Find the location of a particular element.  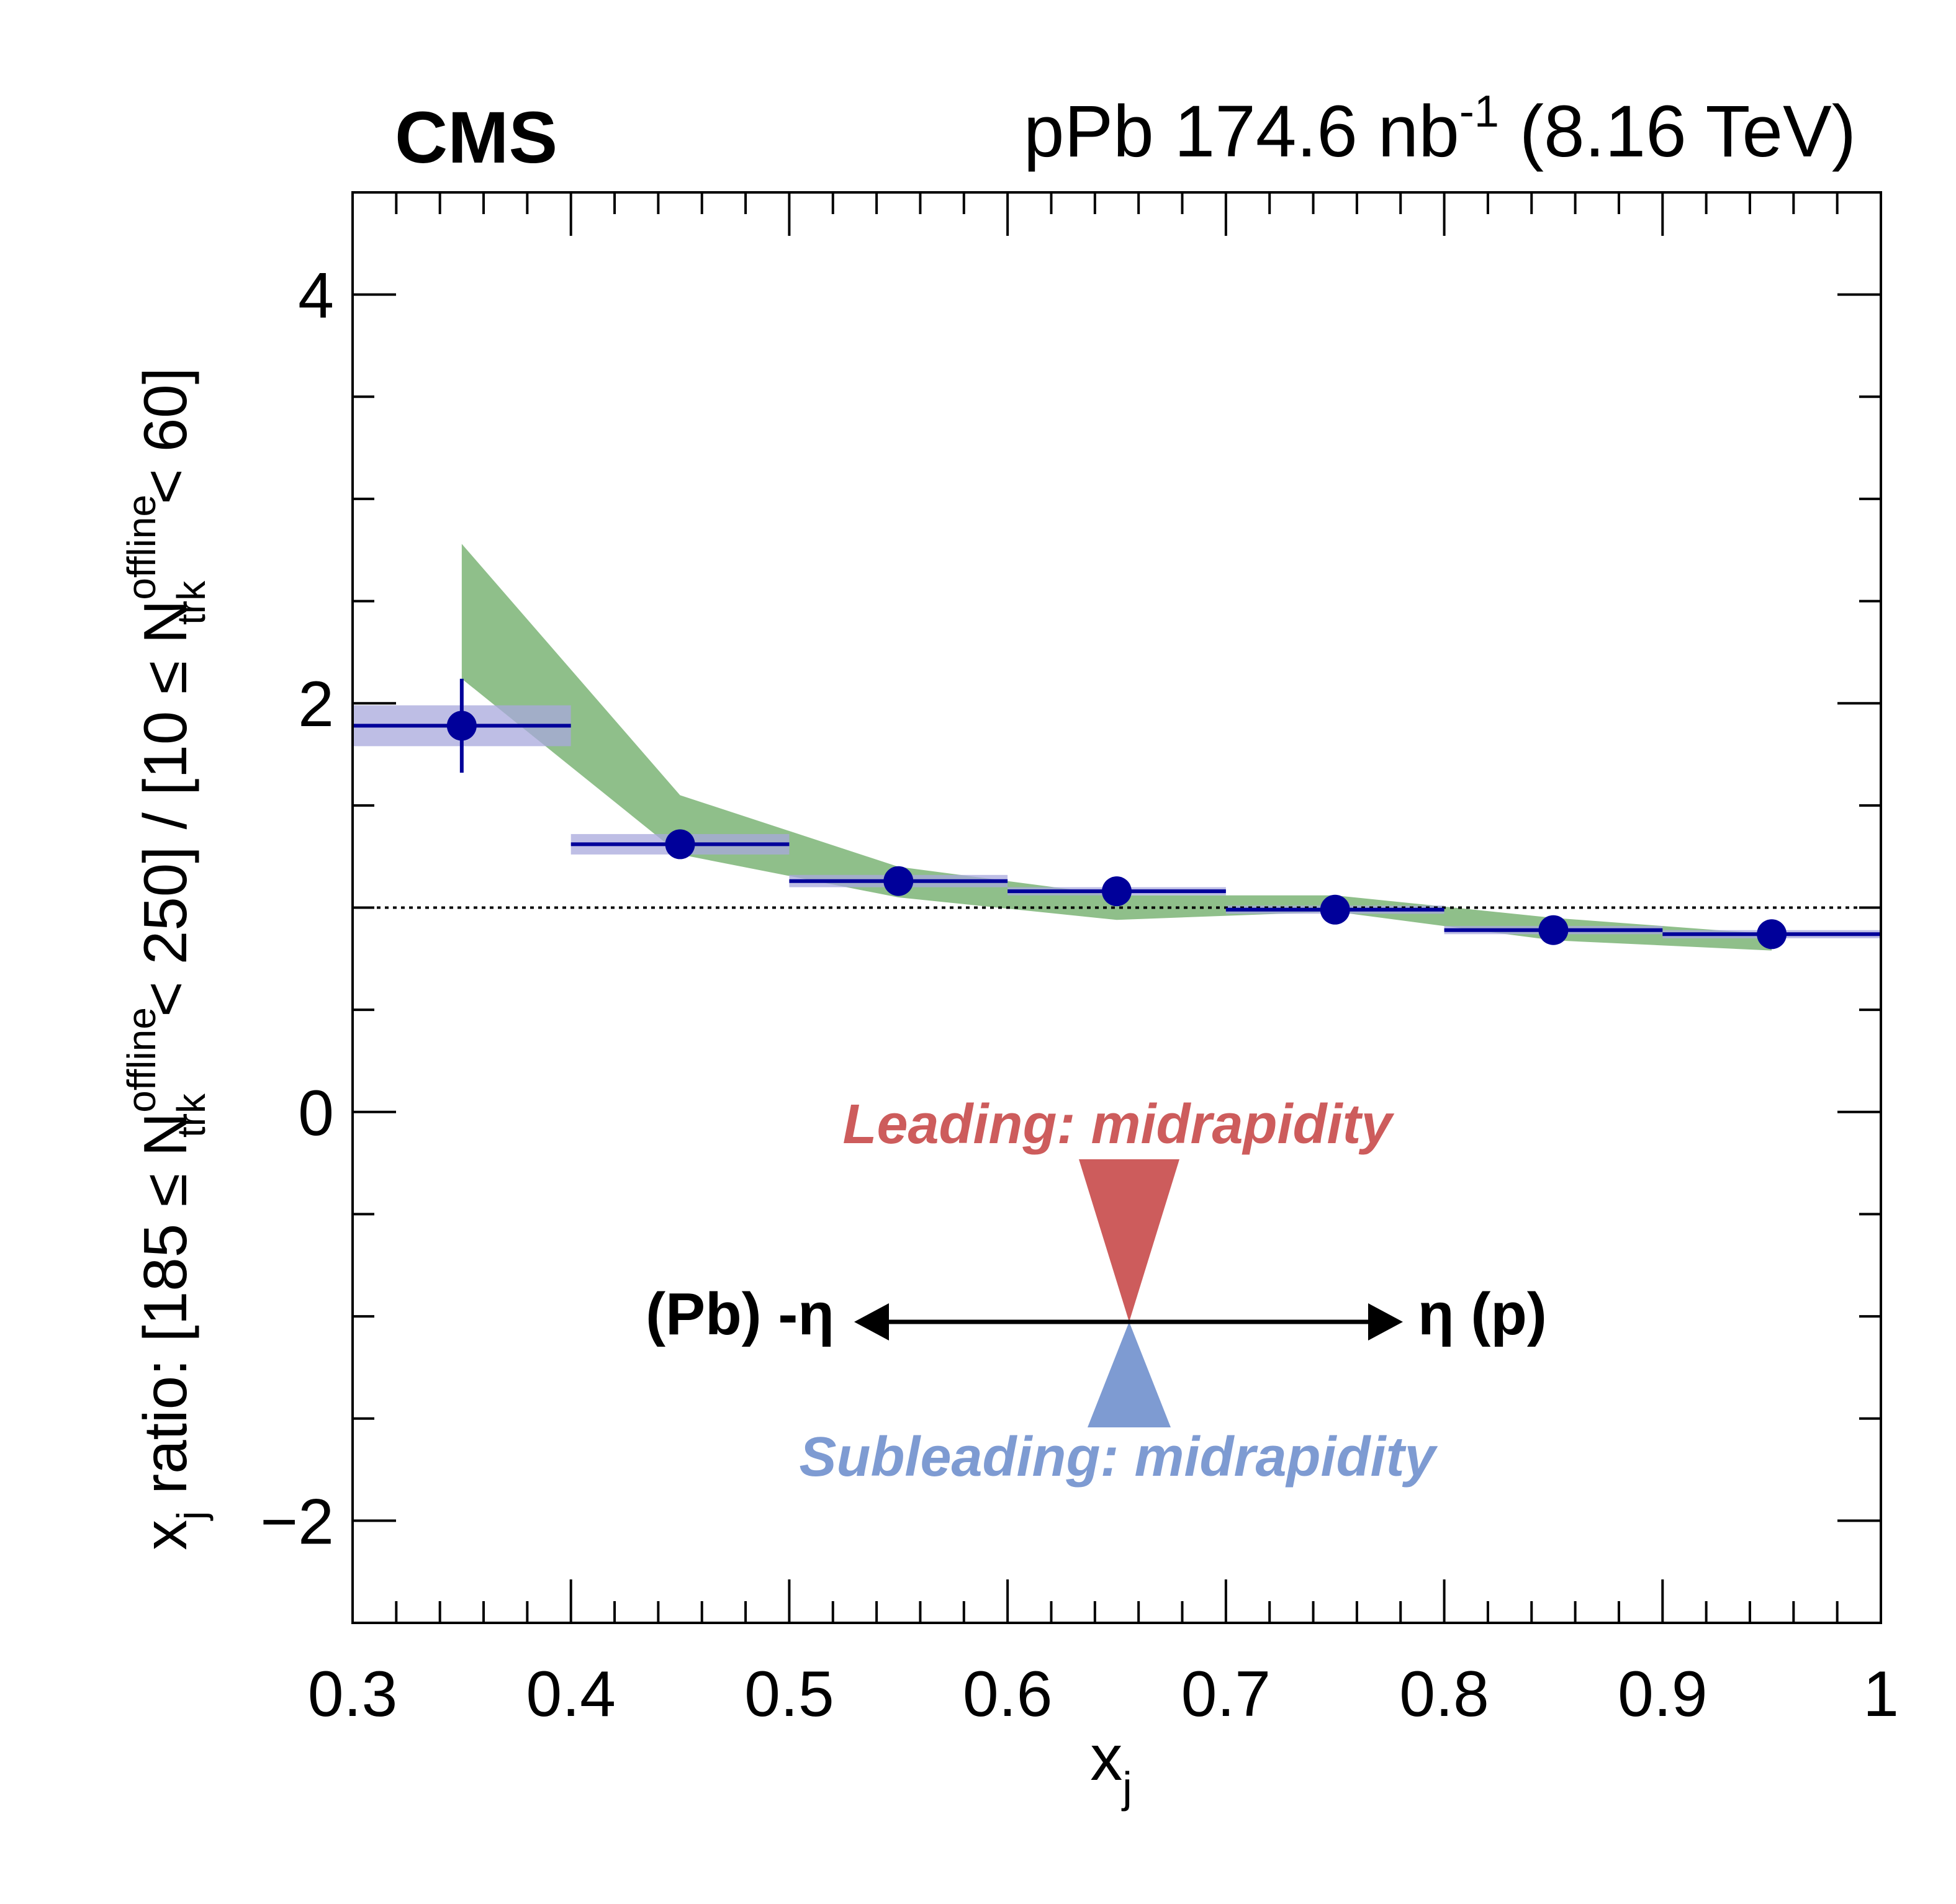

y-tick-label: −2 is located at coordinates (297, 1522).